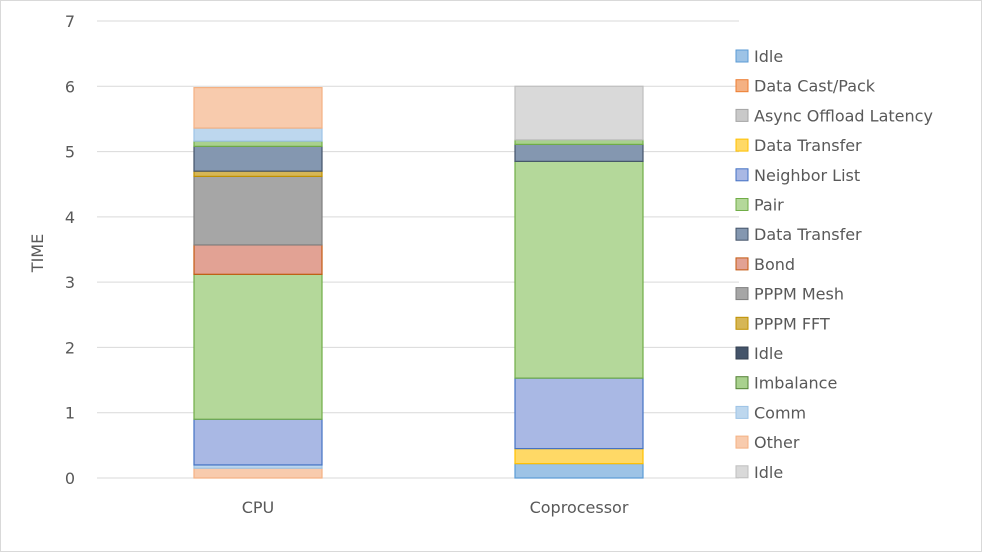 The image size is (982, 555). What do you see at coordinates (70, 21) in the screenshot?
I see `y-tick-label: 7` at bounding box center [70, 21].